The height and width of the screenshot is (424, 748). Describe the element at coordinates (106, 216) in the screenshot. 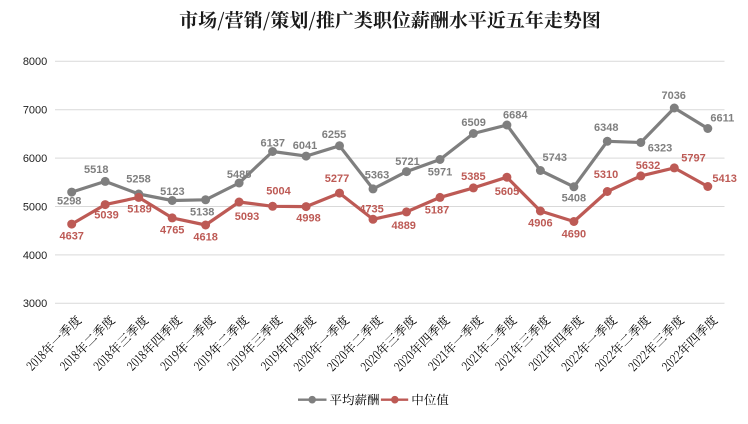

I see `svg-text: 5039` at that location.